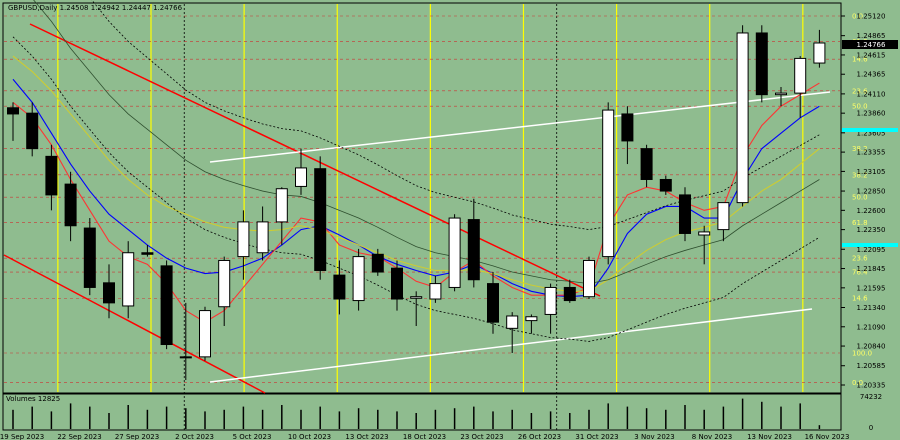 This screenshot has width=900, height=440. Describe the element at coordinates (871, 308) in the screenshot. I see `price-tick-label: 1.21340` at that location.